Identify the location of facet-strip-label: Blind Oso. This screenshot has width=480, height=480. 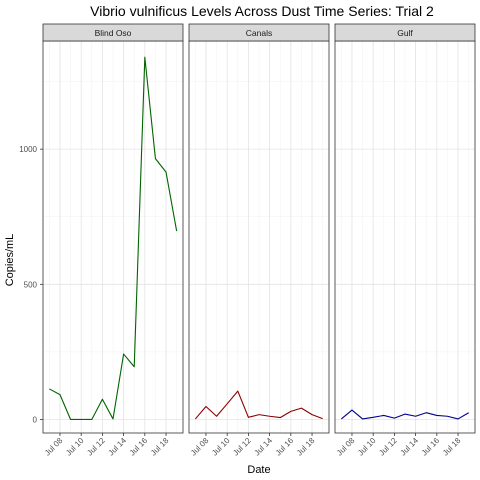
(113, 33).